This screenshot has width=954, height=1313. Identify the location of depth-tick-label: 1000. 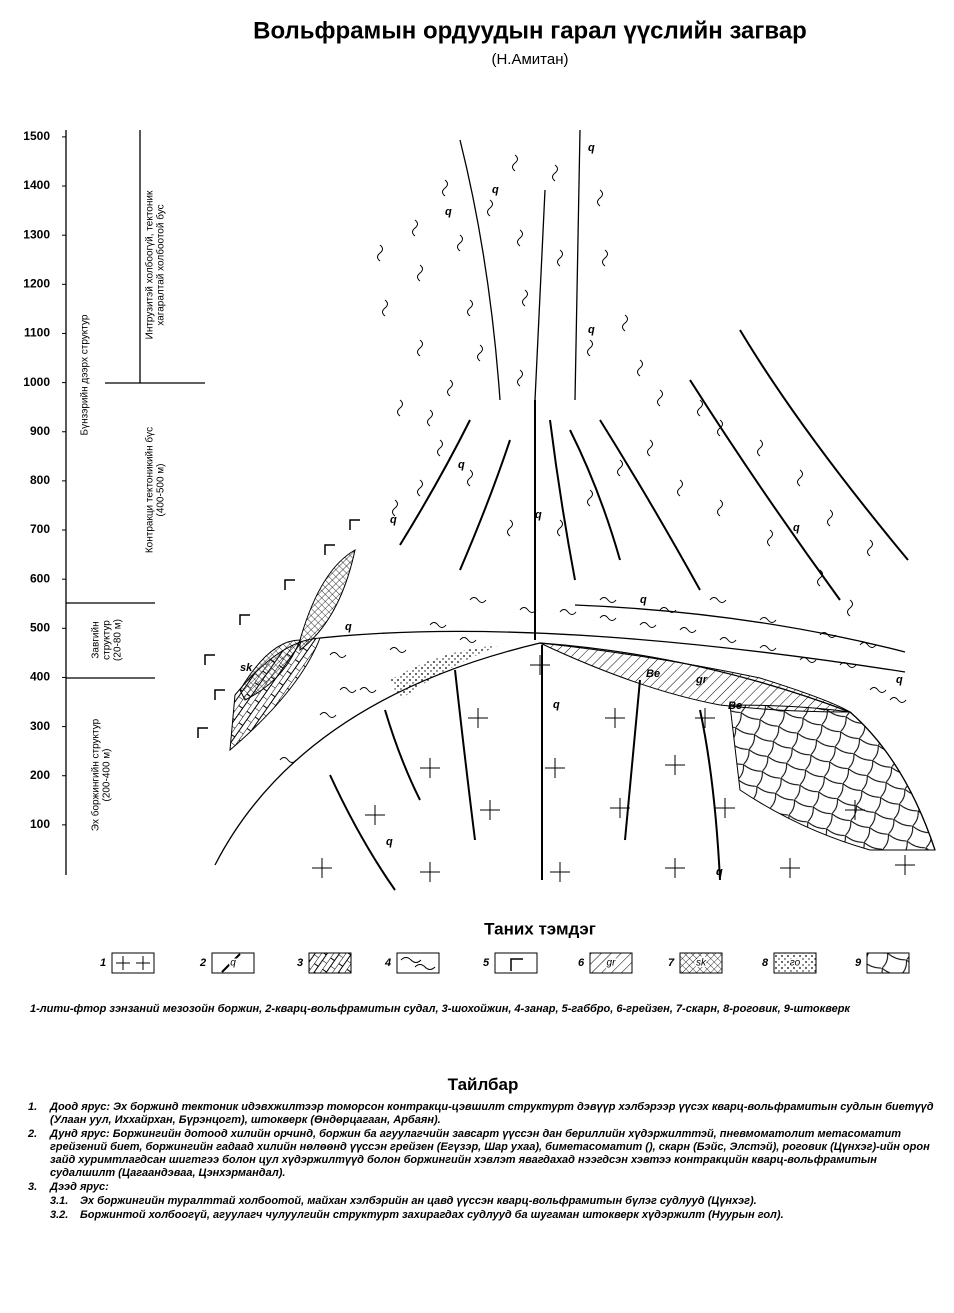
(36, 382).